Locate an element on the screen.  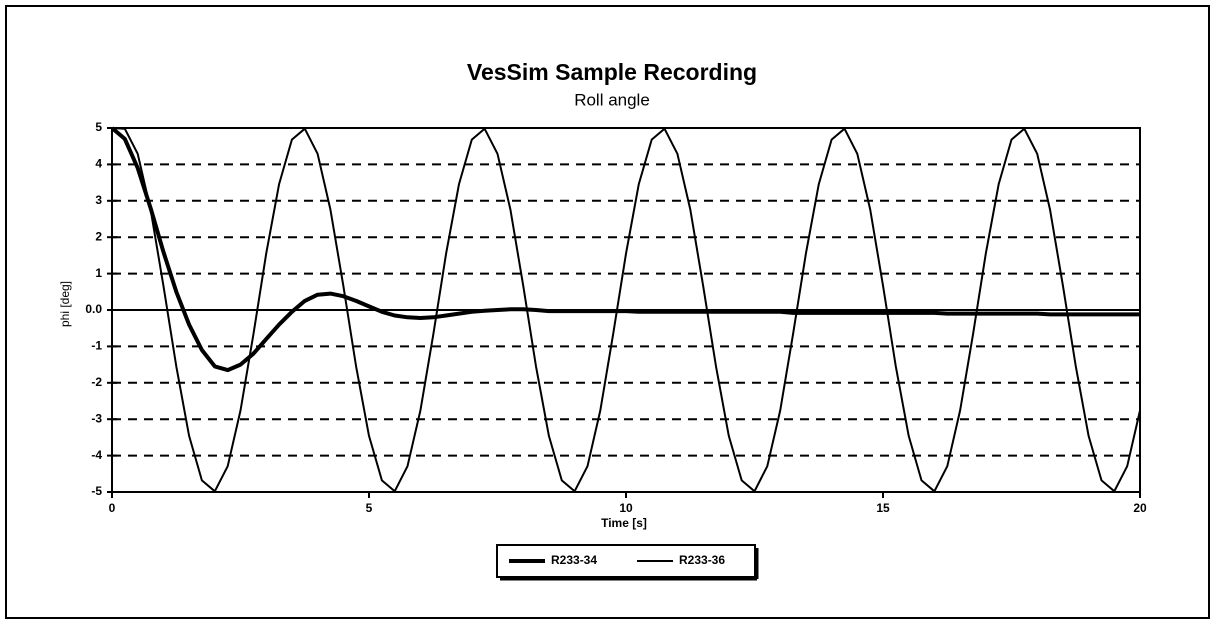
x-tick-label: 20 is located at coordinates (1140, 508).